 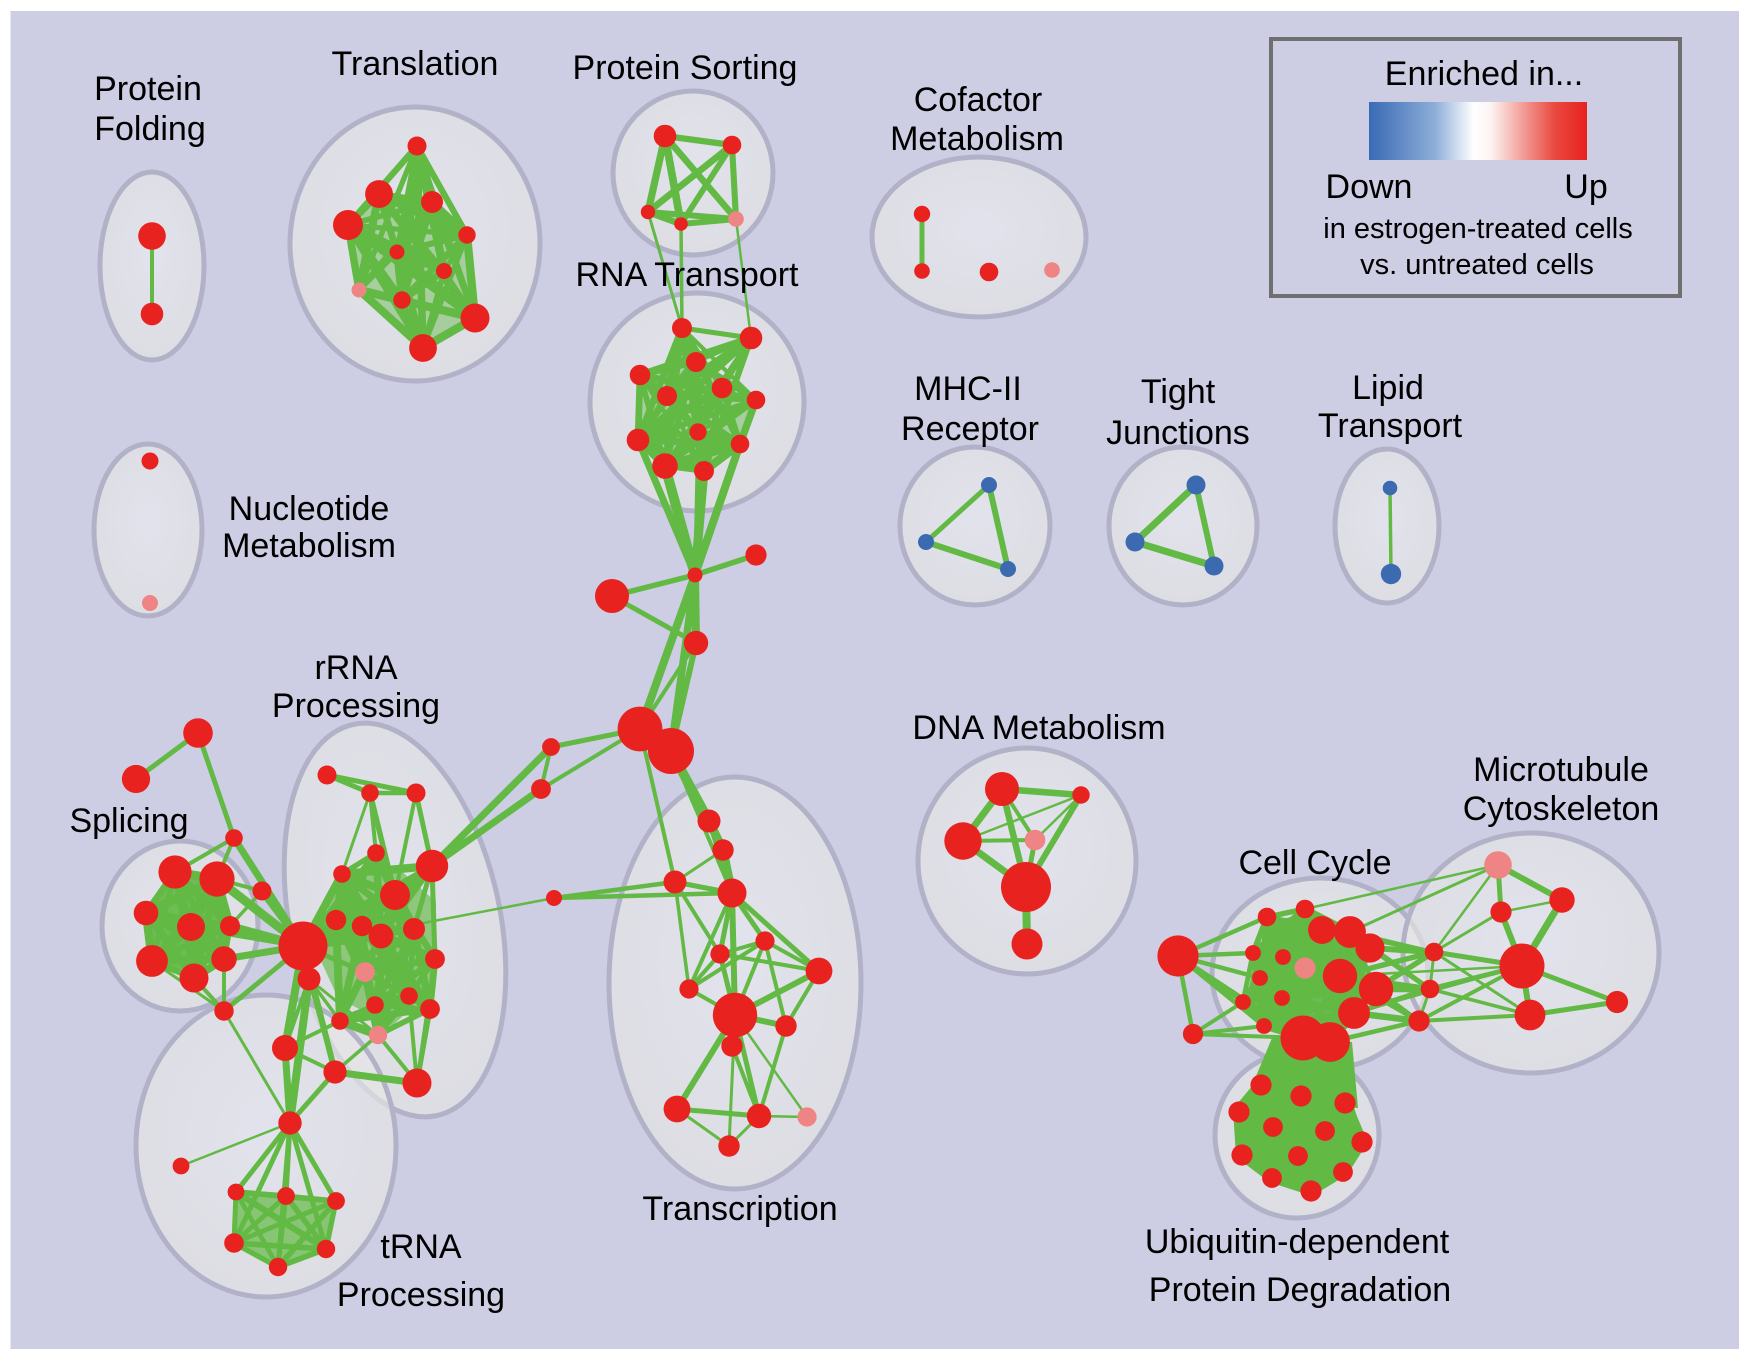 What do you see at coordinates (739, 1209) in the screenshot?
I see `svg-text: Transcription` at bounding box center [739, 1209].